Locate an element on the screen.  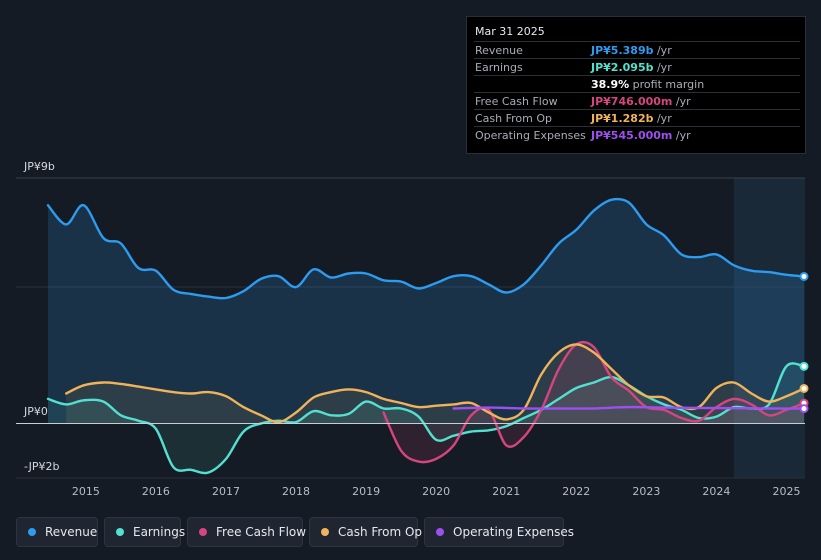
tooltip-row: Cash From Op JP¥1.282b /yr is located at coordinates (637, 118).